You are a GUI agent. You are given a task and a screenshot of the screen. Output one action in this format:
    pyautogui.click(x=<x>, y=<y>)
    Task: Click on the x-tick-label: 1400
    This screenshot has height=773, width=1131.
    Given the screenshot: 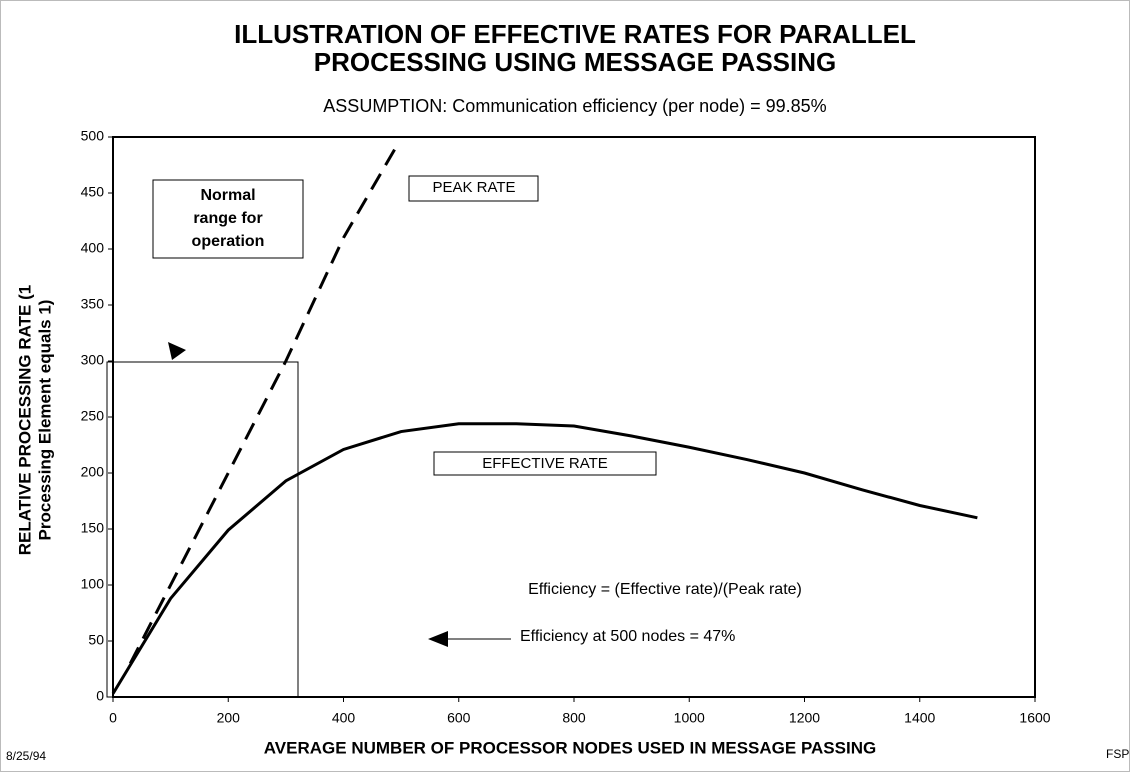 What is the action you would take?
    pyautogui.click(x=919, y=718)
    